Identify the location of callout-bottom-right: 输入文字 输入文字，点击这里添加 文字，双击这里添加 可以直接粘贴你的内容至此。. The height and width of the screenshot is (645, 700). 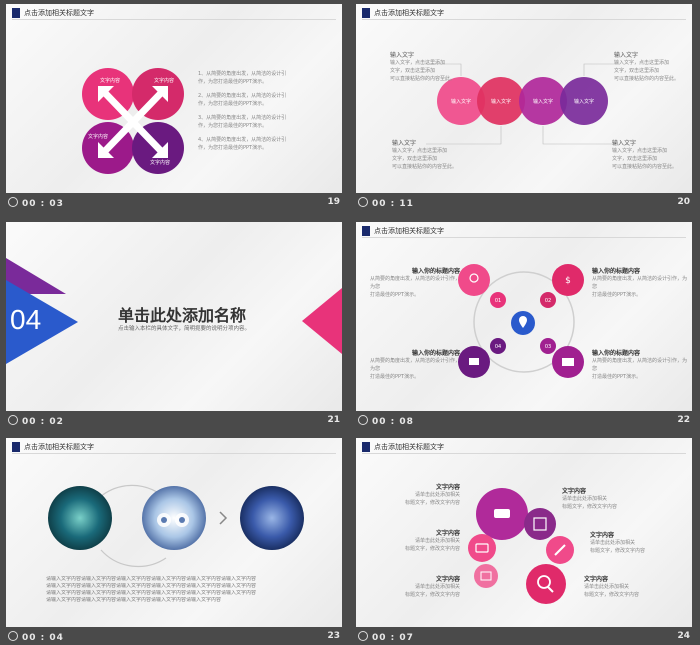
(652, 154).